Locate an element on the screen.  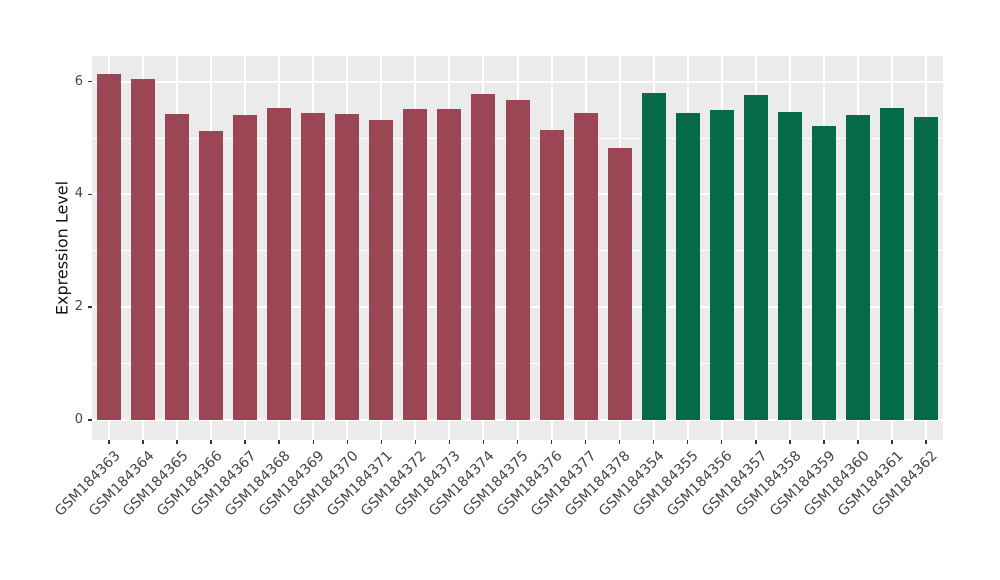
x-tick-mark-gsm184359 is located at coordinates (824, 442).